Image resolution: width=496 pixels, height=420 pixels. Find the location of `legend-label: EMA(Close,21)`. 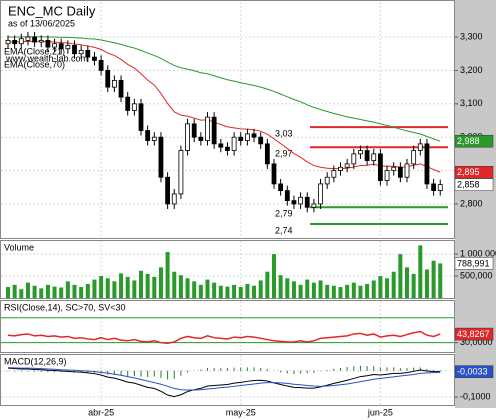

legend-label: EMA(Close,21) is located at coordinates (34, 51).